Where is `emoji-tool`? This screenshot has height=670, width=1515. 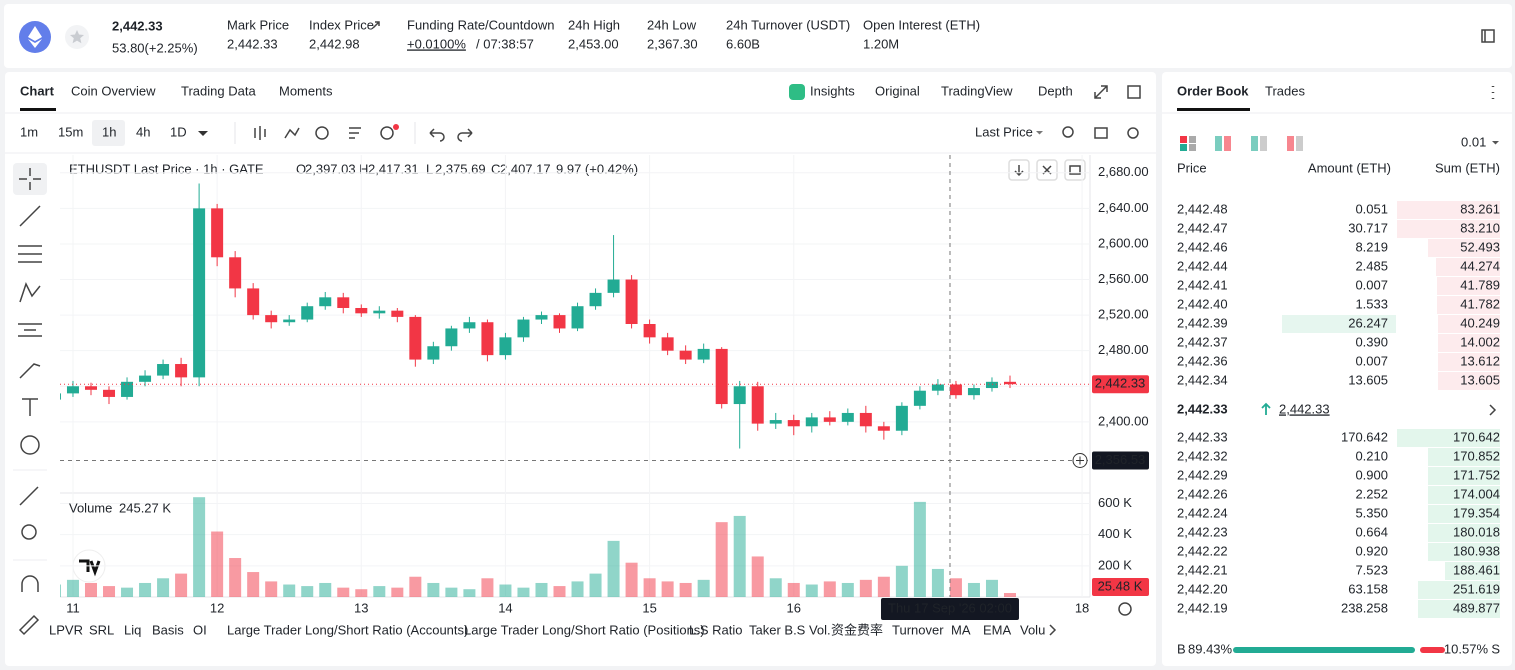 emoji-tool is located at coordinates (30, 445).